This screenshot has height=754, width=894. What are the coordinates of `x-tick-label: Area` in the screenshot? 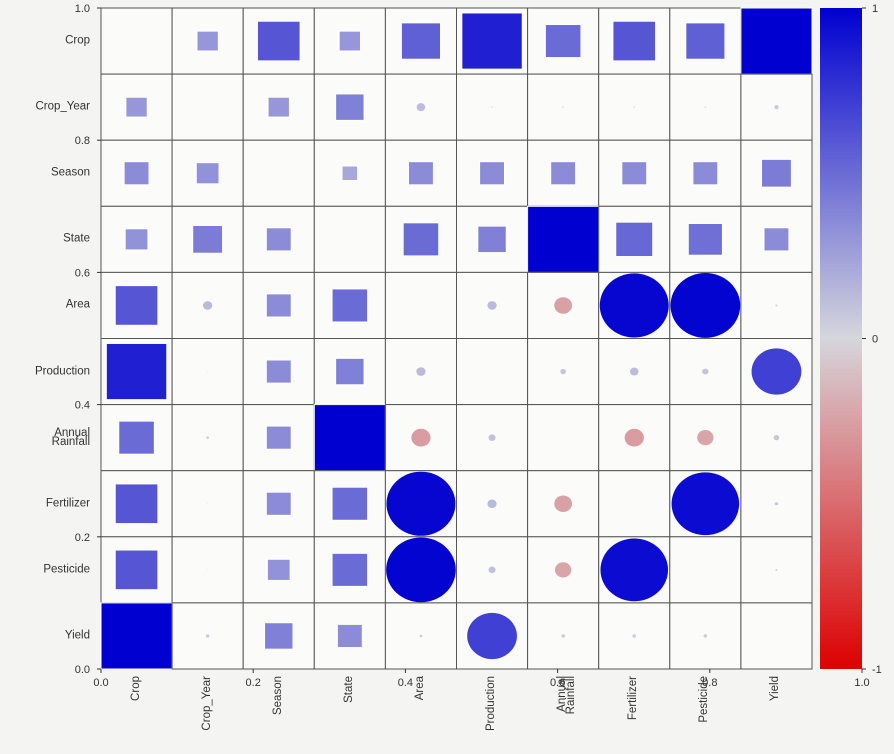 It's located at (419, 688).